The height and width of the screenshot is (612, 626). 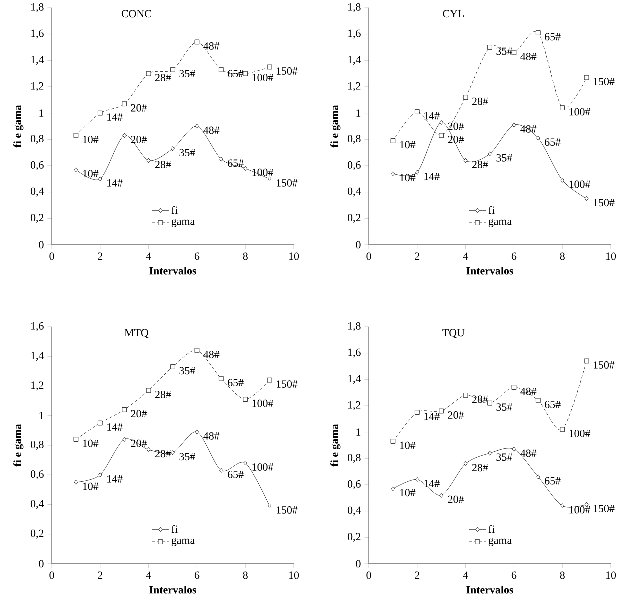 I want to click on y-tick-label: 1, so click(x=358, y=432).